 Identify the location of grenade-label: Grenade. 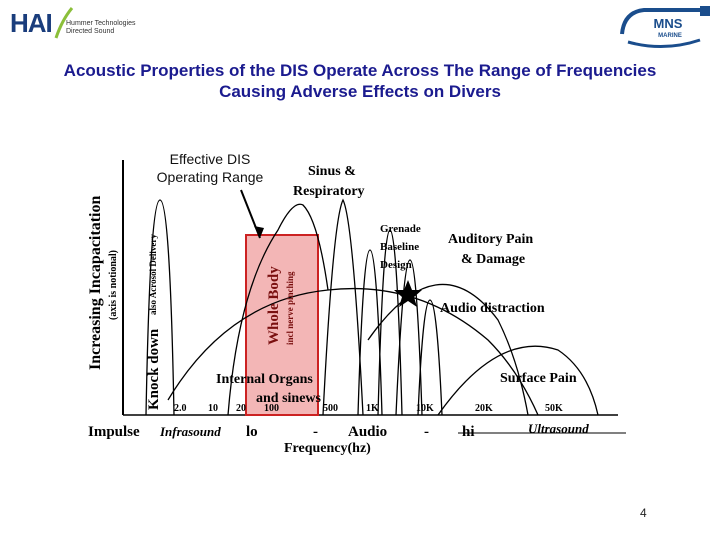
(400, 229).